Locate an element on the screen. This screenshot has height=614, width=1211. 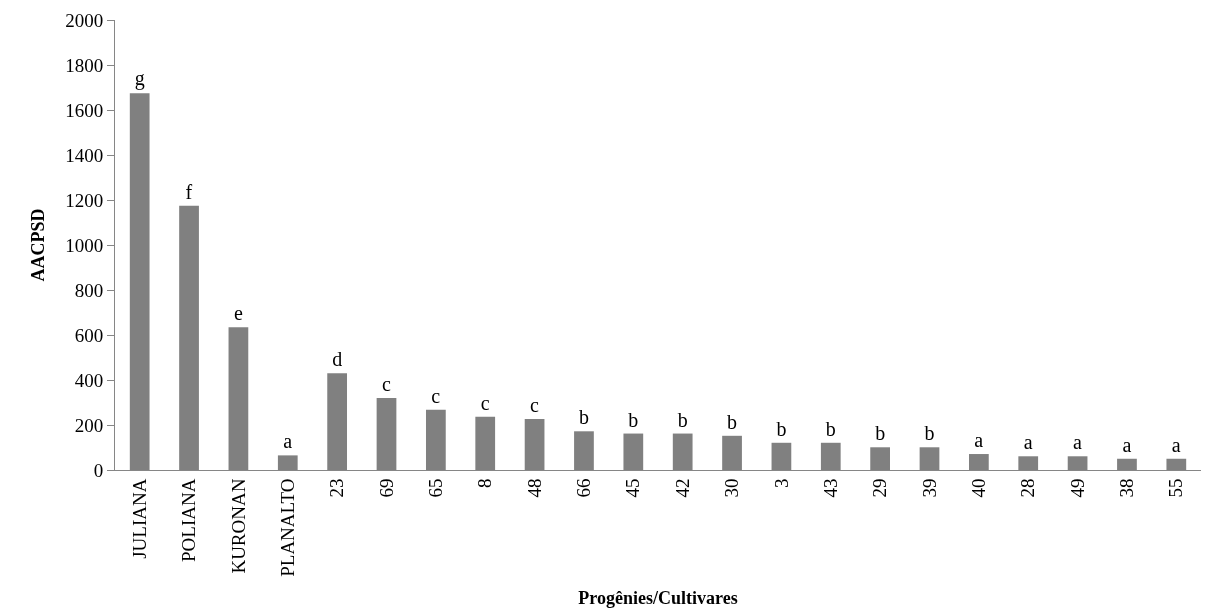
x-tick-label: 23 is located at coordinates (337, 488).